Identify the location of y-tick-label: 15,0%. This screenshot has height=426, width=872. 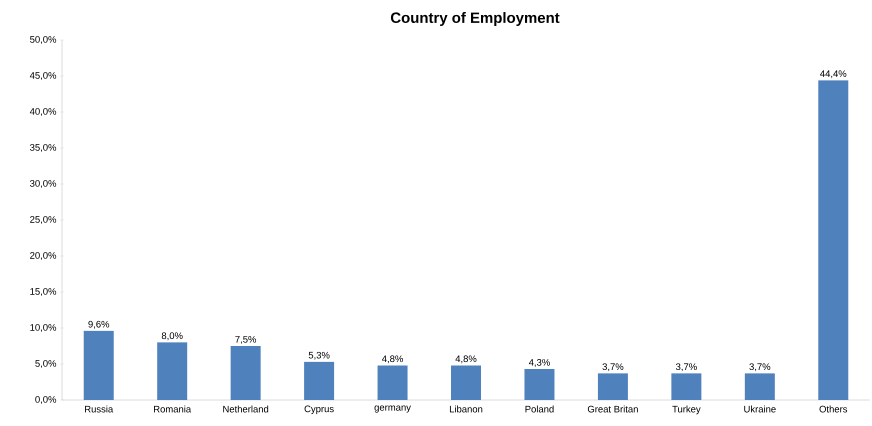
(43, 292).